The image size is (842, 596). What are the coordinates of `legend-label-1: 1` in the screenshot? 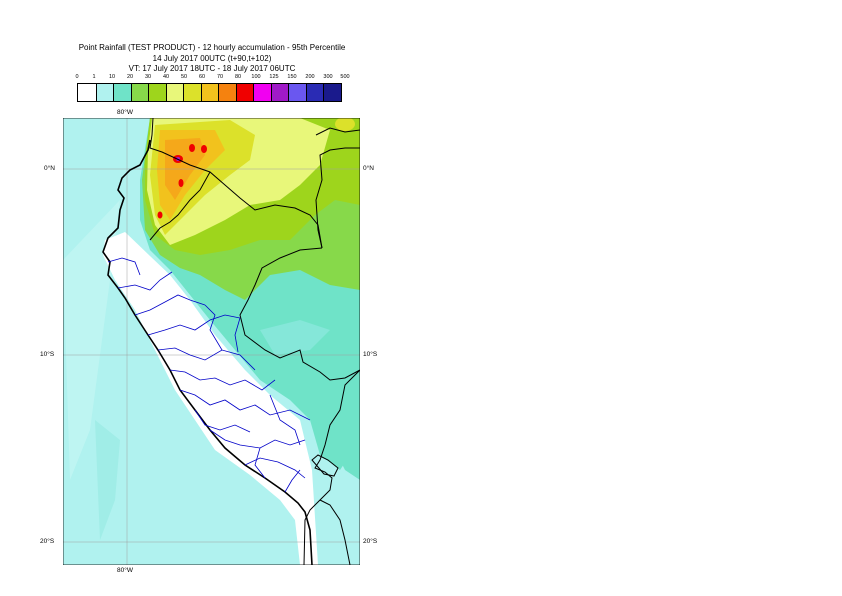 It's located at (94, 77).